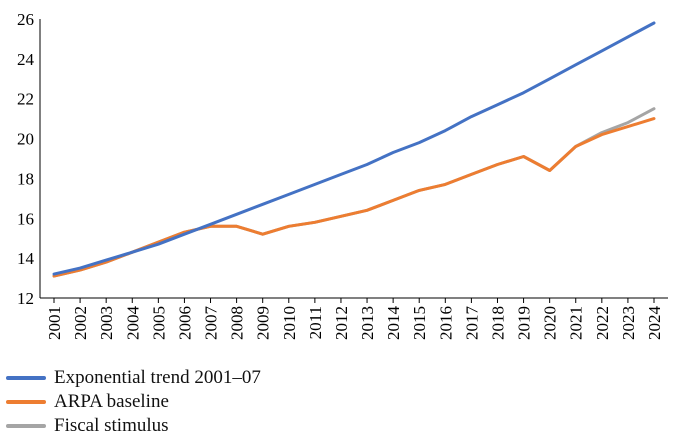 Image resolution: width=680 pixels, height=438 pixels. Describe the element at coordinates (25, 139) in the screenshot. I see `y-tick-label: 20` at that location.